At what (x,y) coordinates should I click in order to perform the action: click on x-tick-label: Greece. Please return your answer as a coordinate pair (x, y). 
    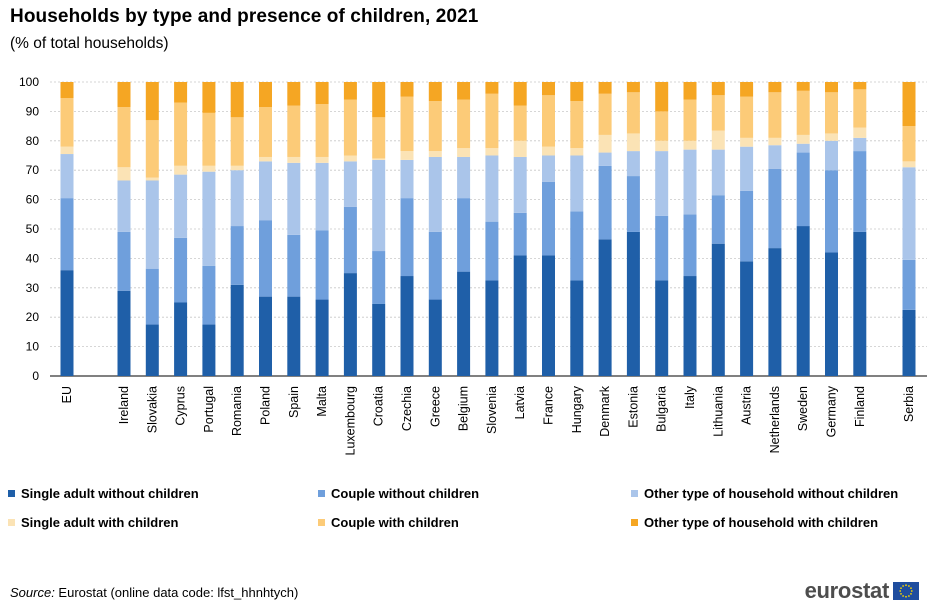
    Looking at the image, I should click on (435, 406).